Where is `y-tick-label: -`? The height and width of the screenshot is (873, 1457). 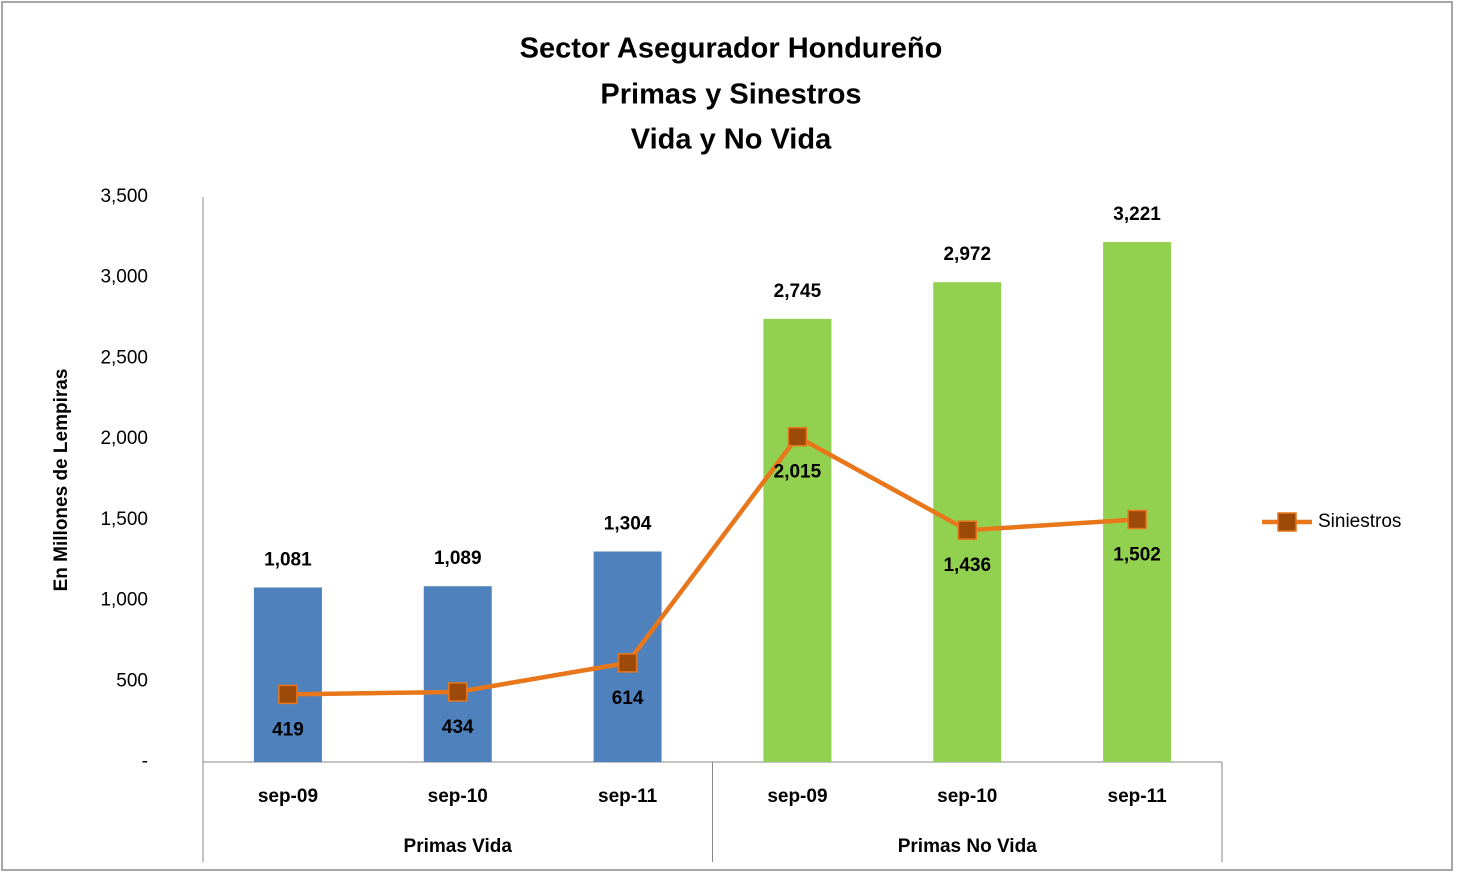 y-tick-label: - is located at coordinates (145, 761).